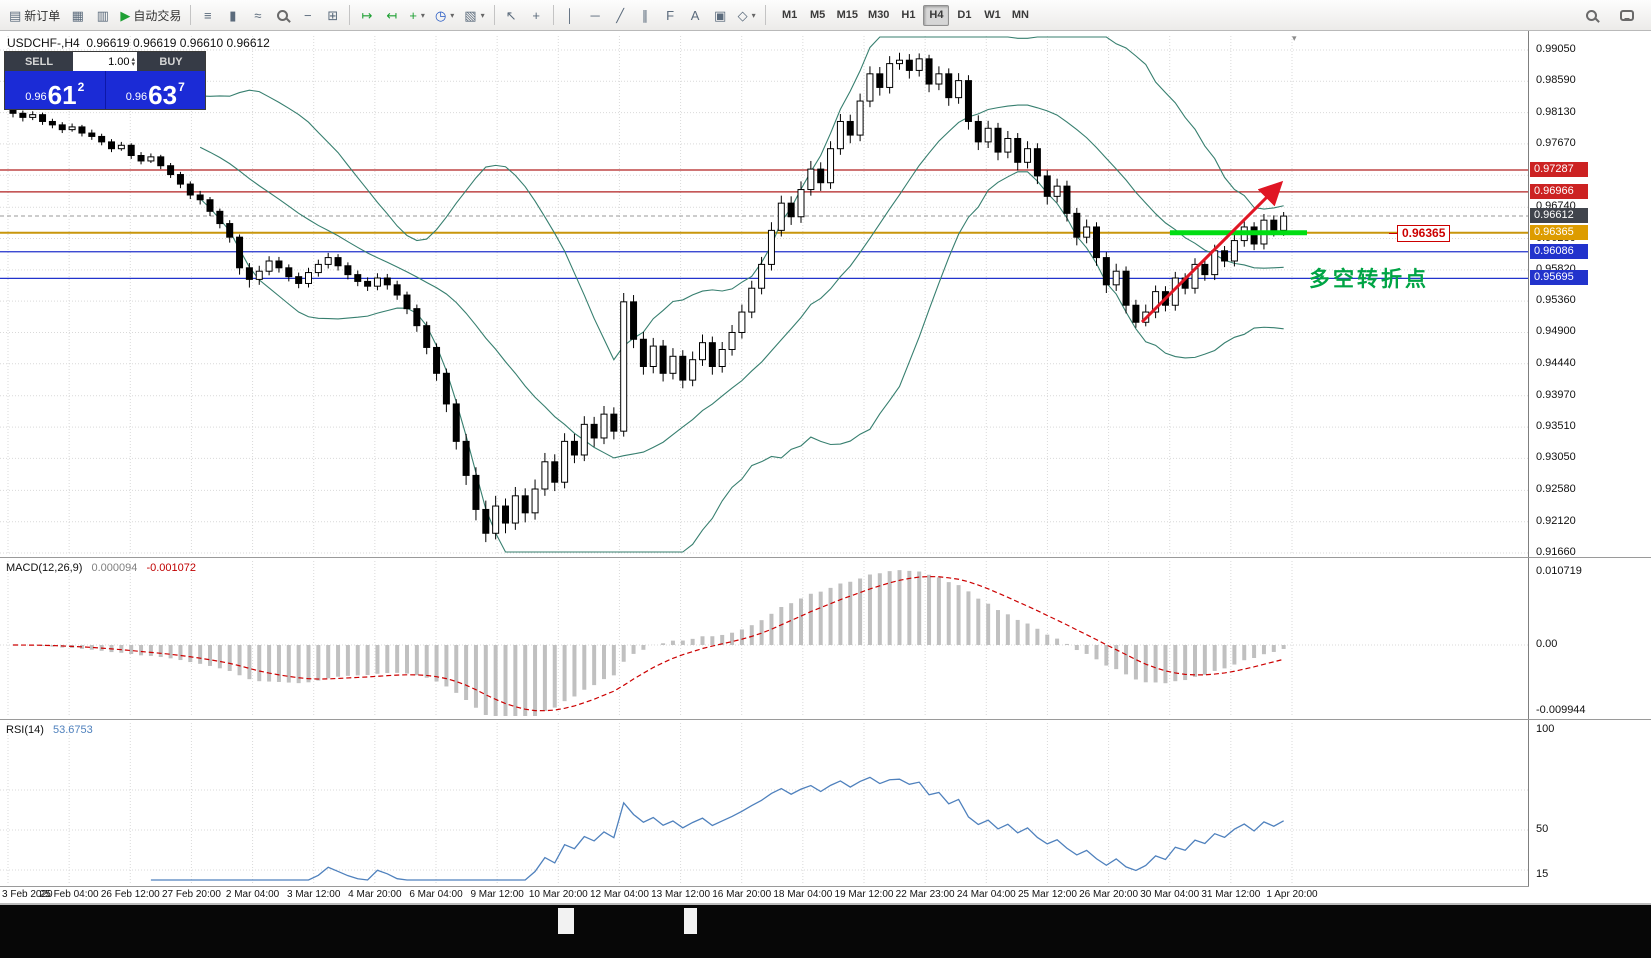 Image resolution: width=1651 pixels, height=958 pixels. I want to click on periods-button: ◷ ▾, so click(444, 15).